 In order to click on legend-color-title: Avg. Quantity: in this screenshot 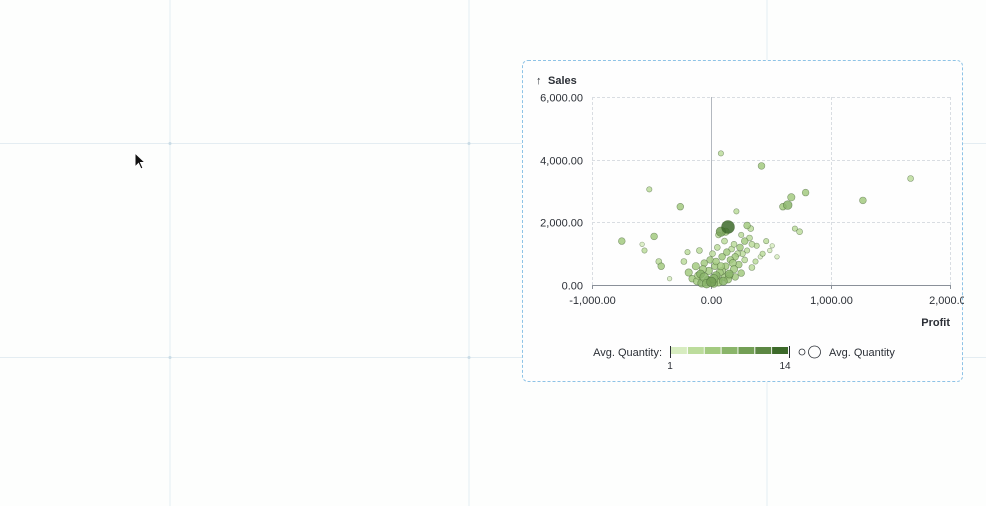, I will do `click(627, 353)`.